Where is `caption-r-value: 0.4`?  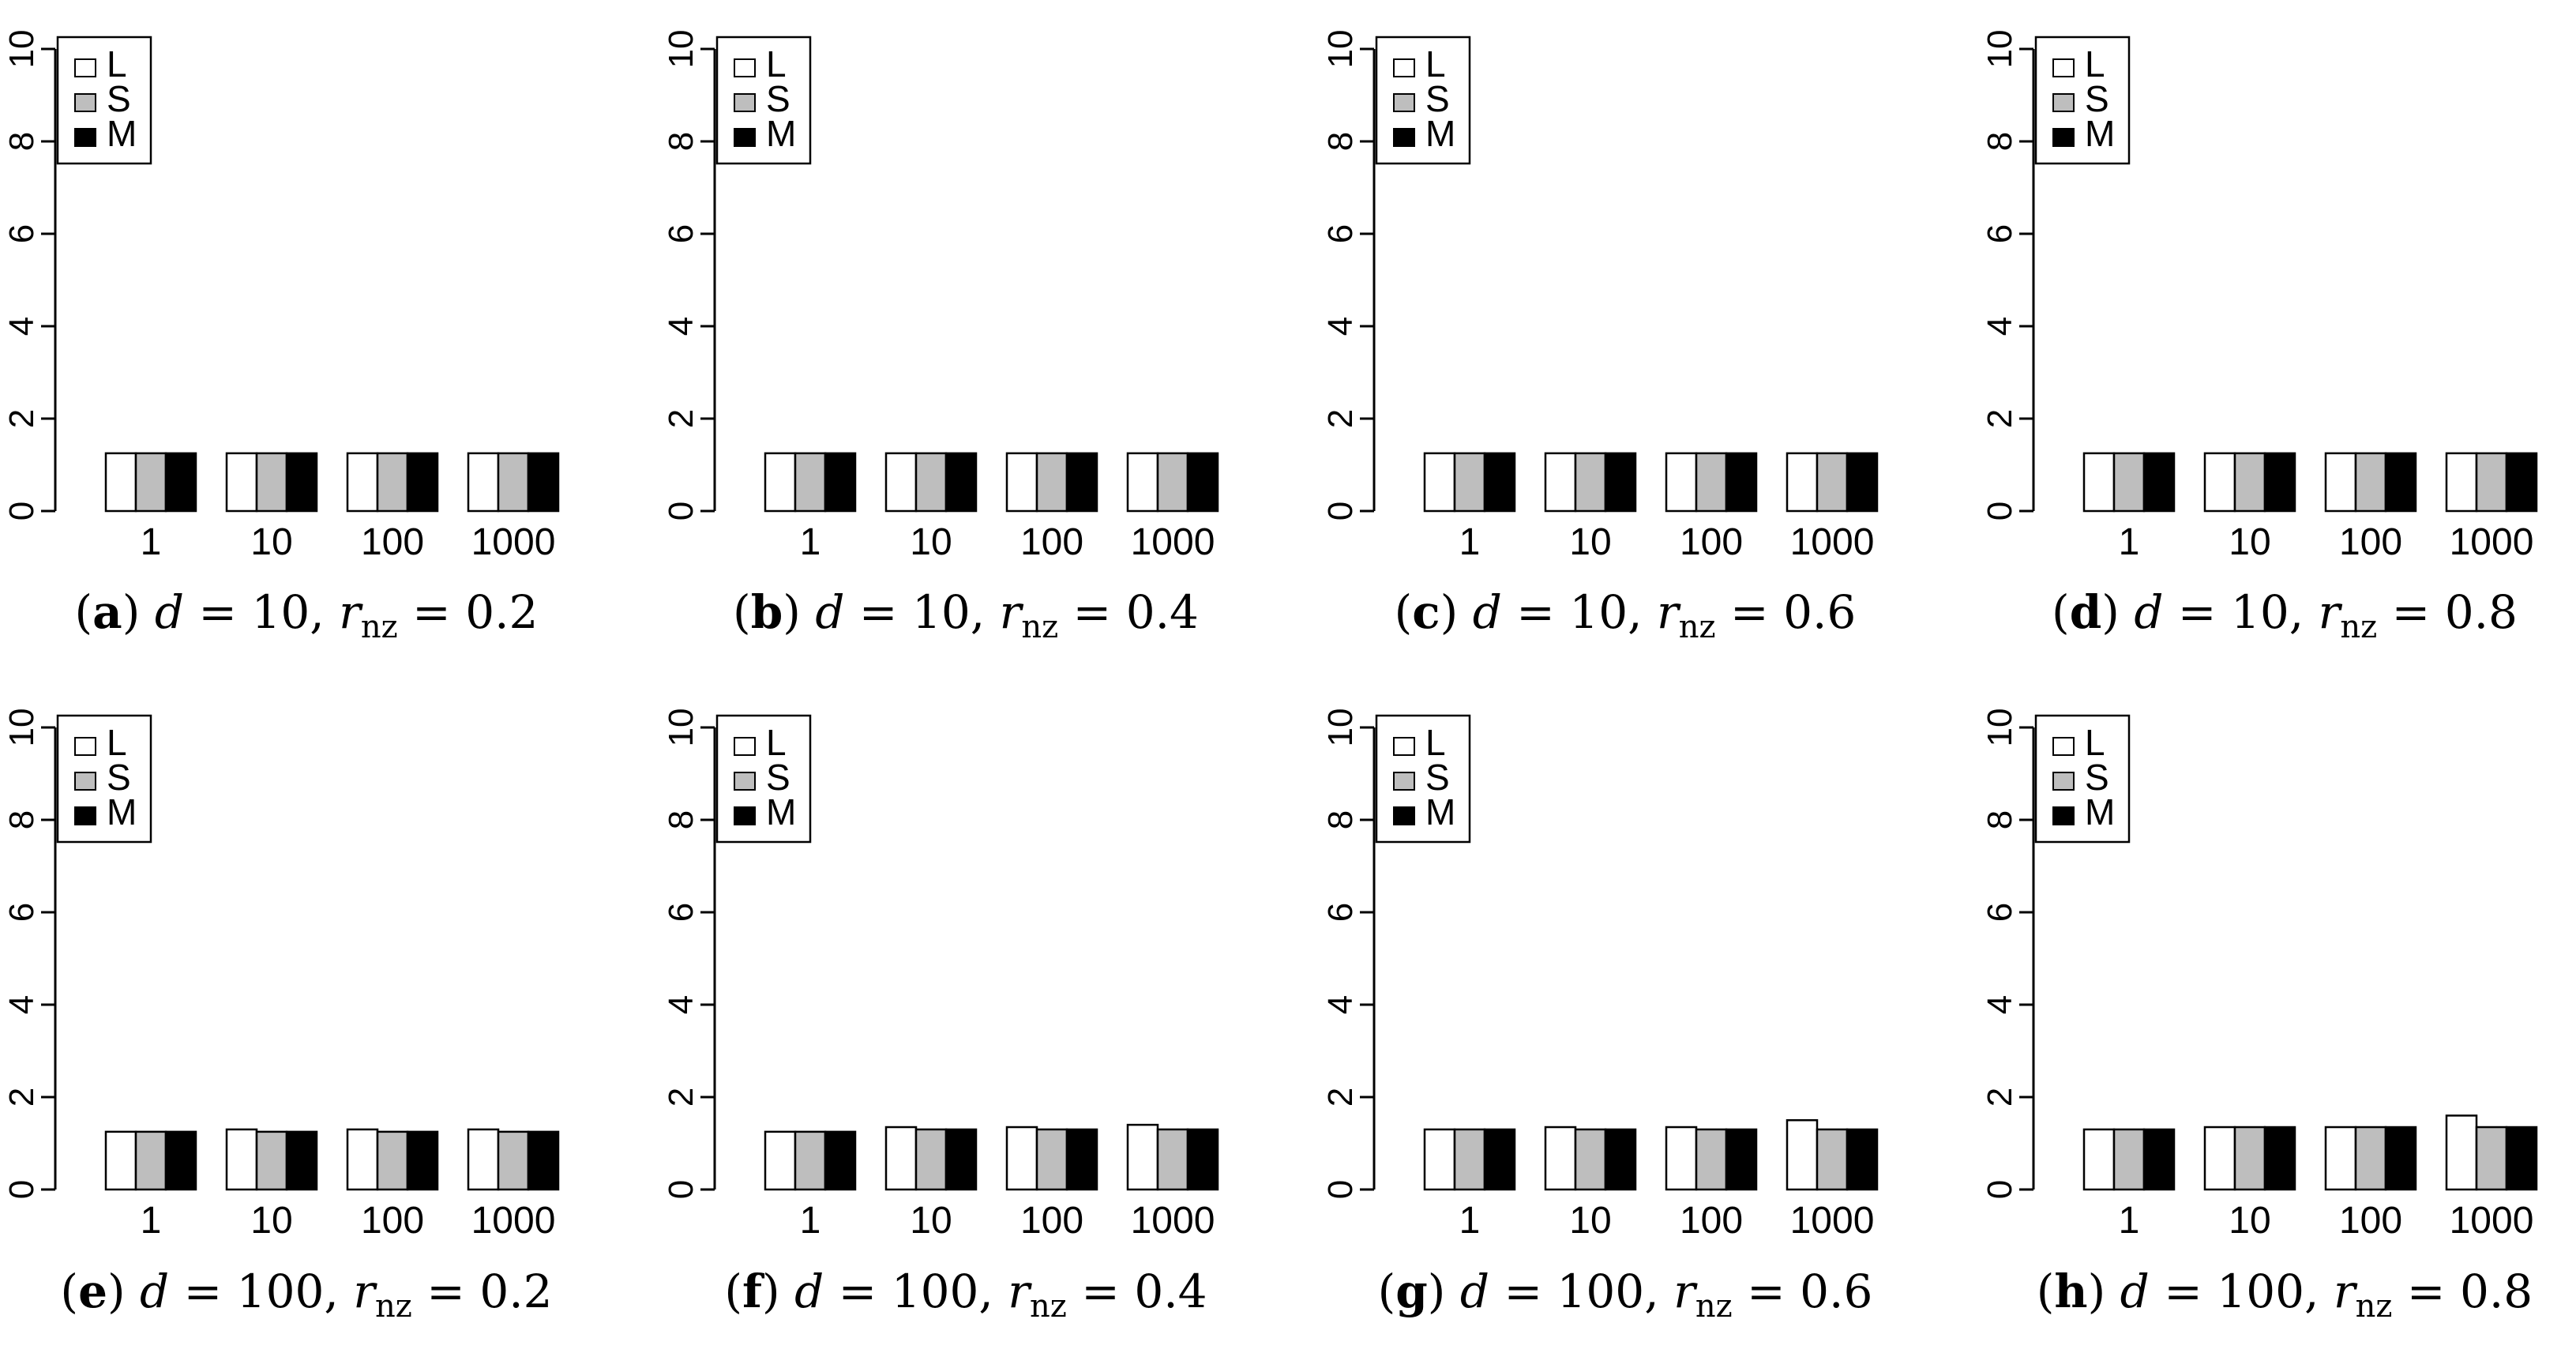
caption-r-value: 0.4 is located at coordinates (1170, 1292).